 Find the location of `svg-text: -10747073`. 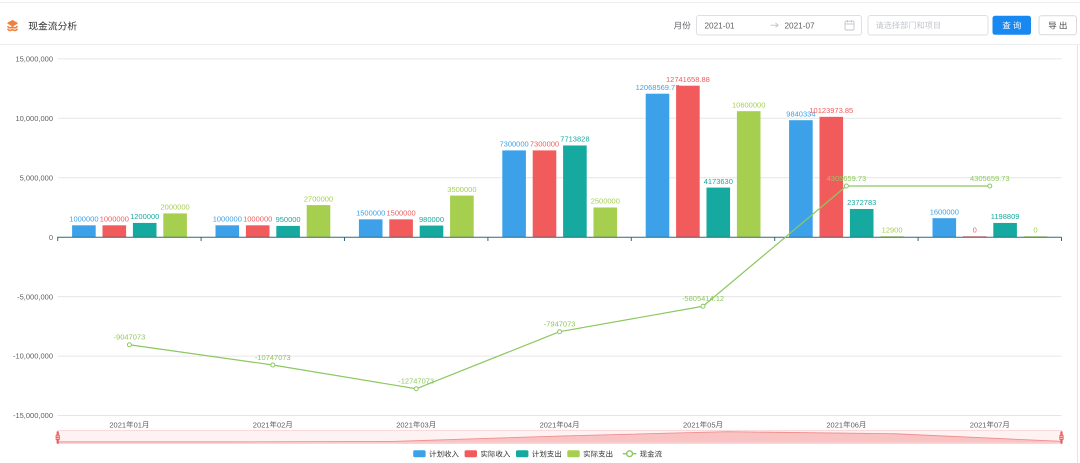

svg-text: -10747073 is located at coordinates (273, 357).